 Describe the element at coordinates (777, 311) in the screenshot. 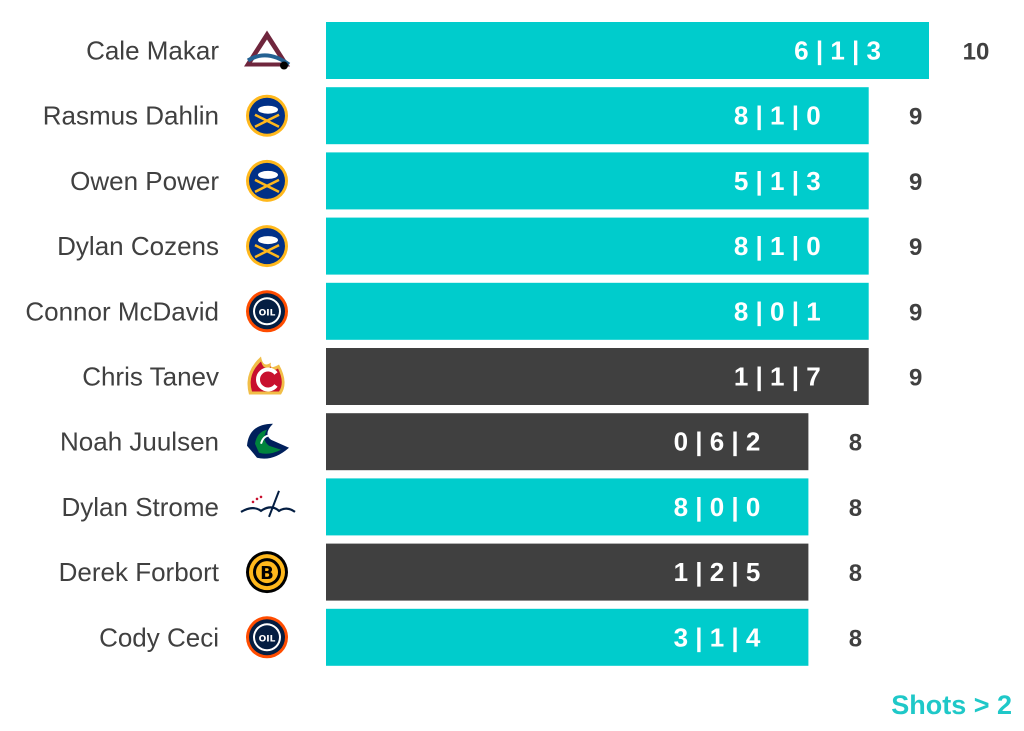

I see `bar-label: 8 | 0 | 1` at that location.